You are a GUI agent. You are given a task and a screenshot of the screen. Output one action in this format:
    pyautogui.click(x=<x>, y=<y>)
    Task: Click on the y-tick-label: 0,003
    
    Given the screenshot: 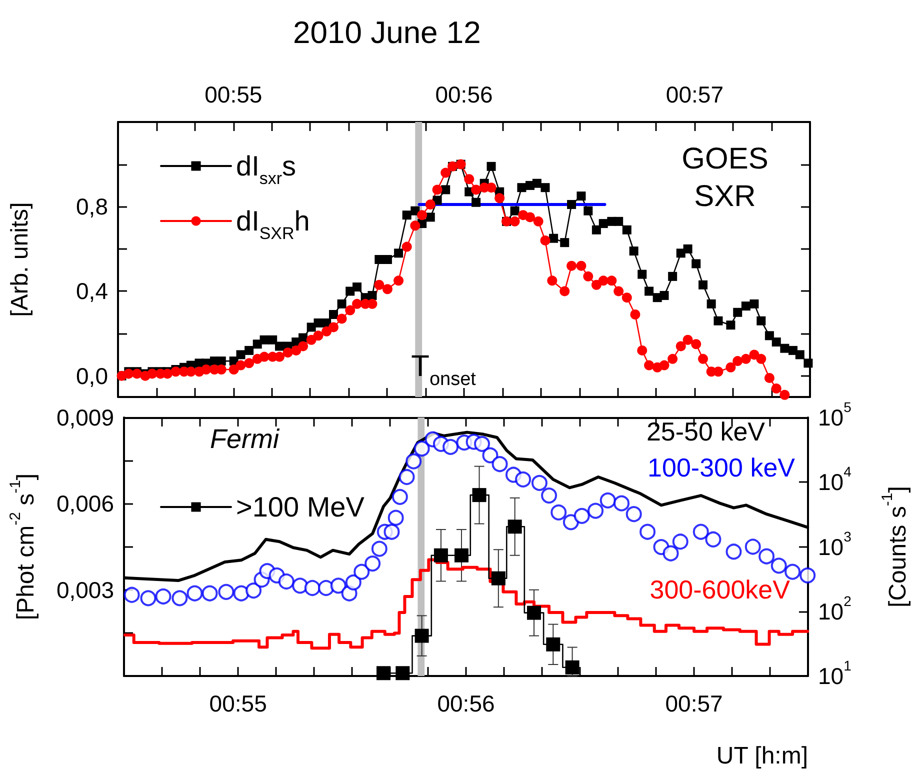 What is the action you would take?
    pyautogui.click(x=85, y=589)
    